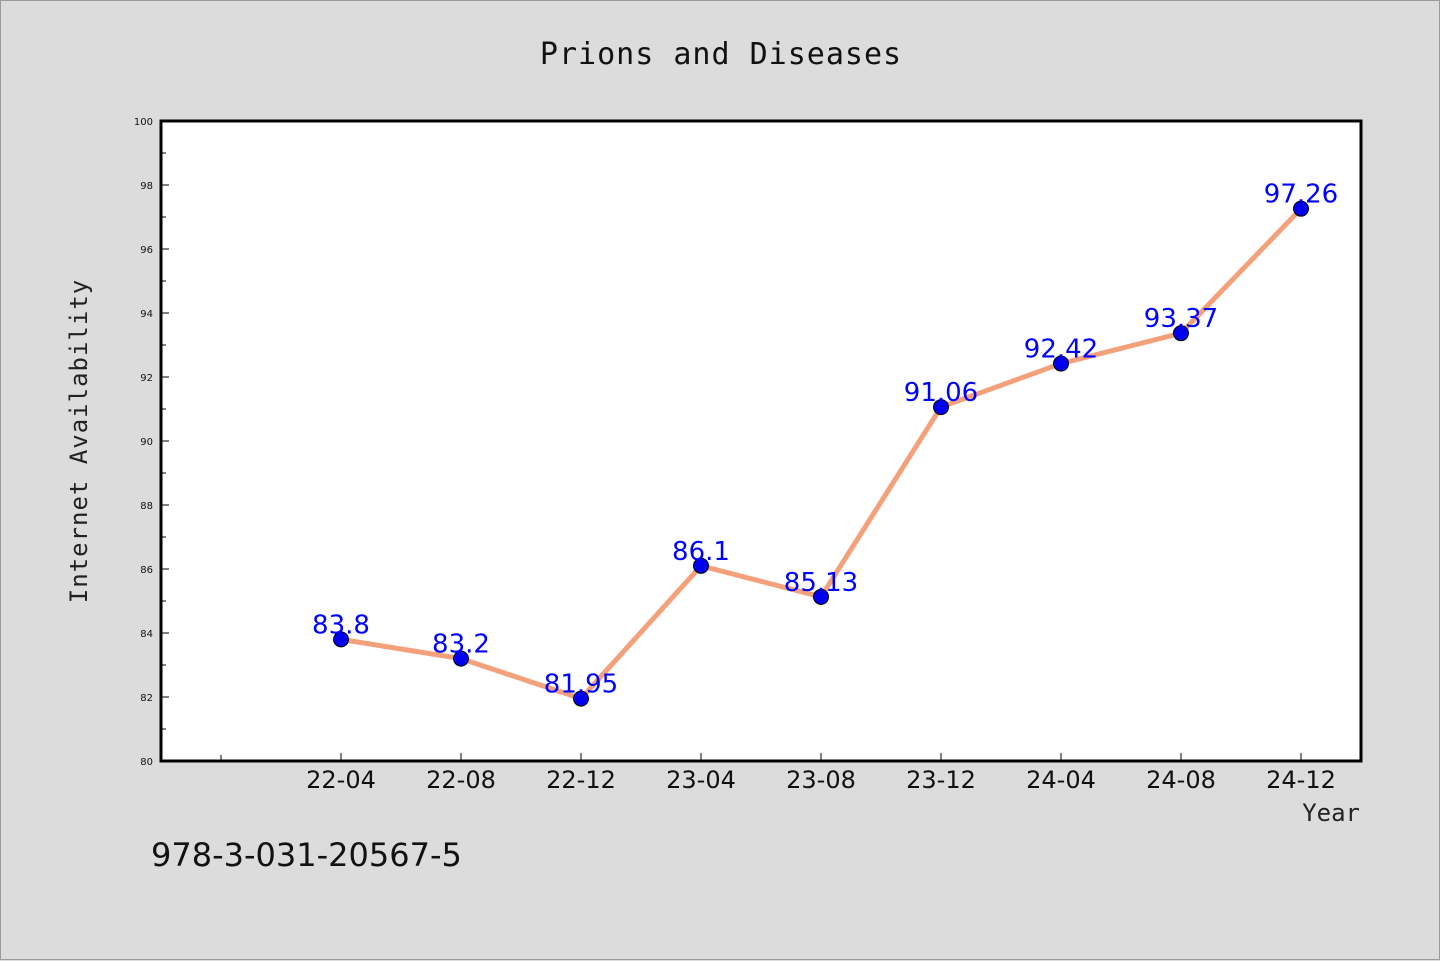 The width and height of the screenshot is (1440, 961). What do you see at coordinates (143, 122) in the screenshot?
I see `y-tick-label: 100` at bounding box center [143, 122].